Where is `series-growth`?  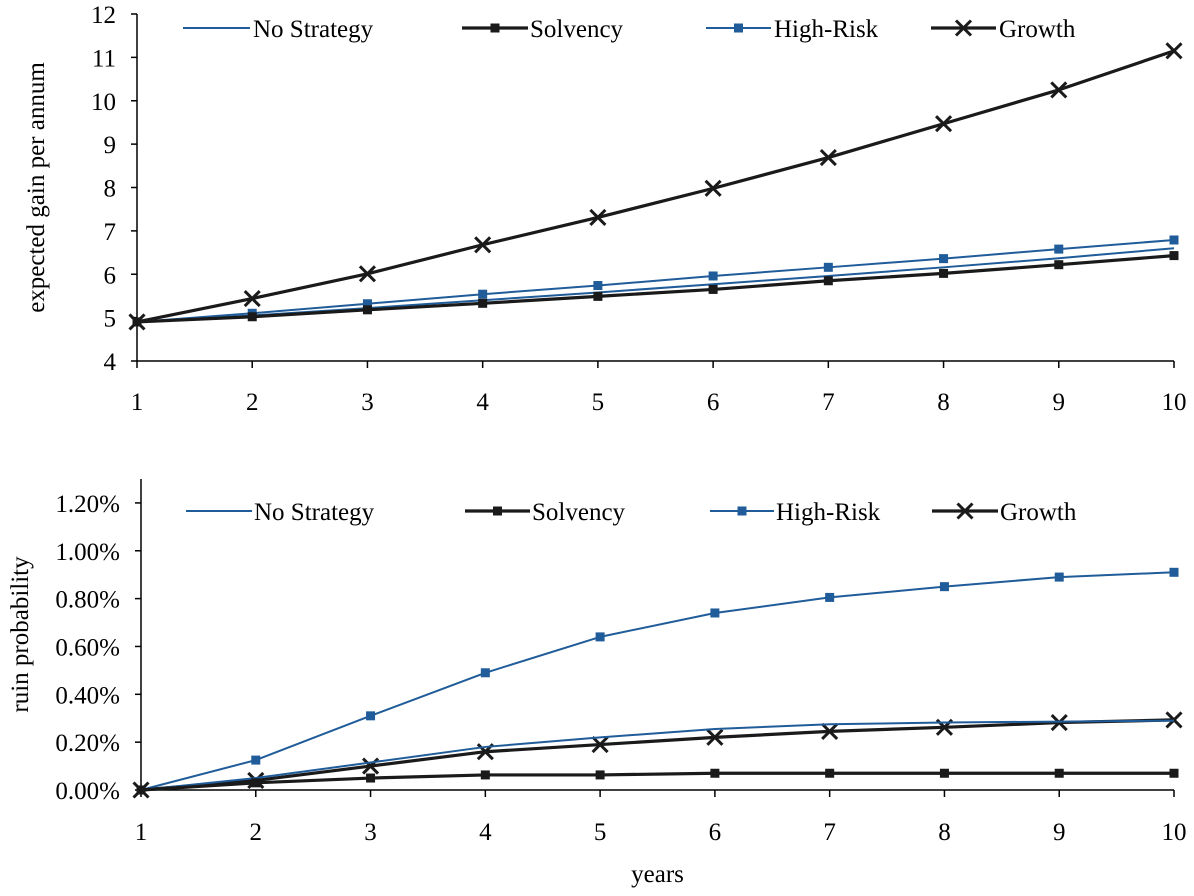
series-growth is located at coordinates (657, 755).